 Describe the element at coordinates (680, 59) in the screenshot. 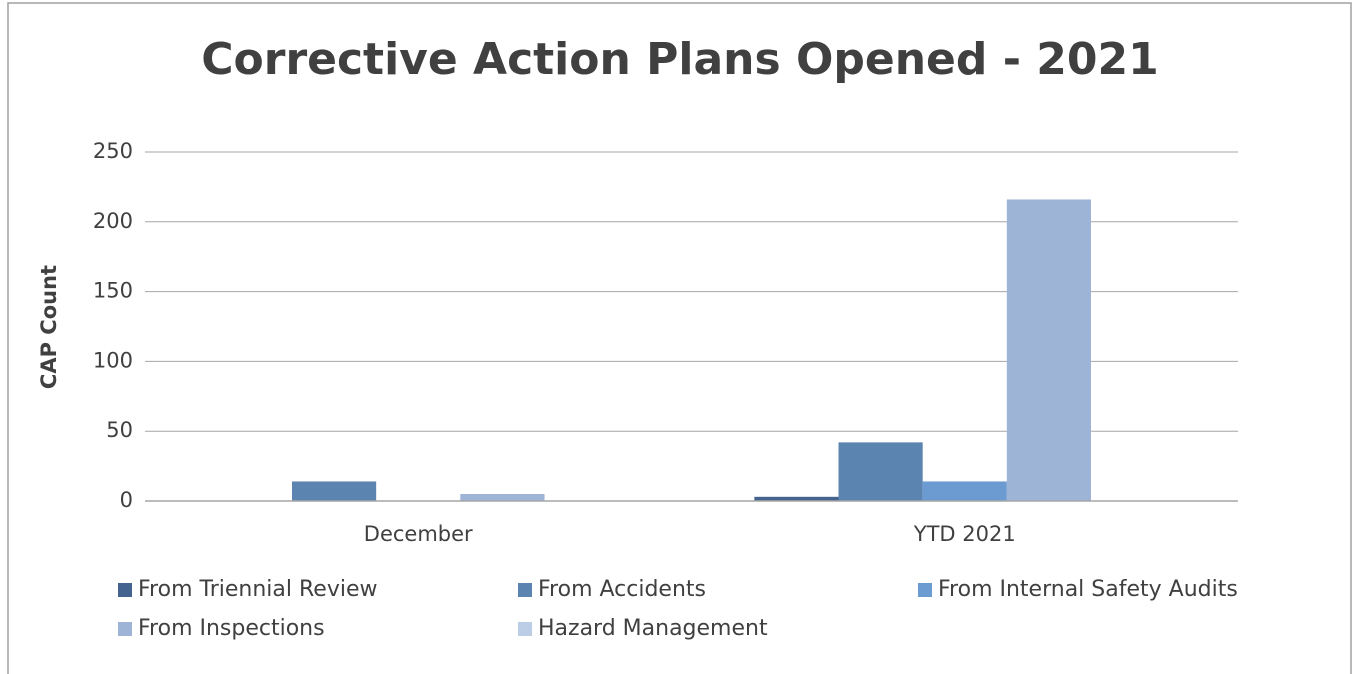

I see `chart-title: Corrective Action Plans Opened - 2021` at that location.